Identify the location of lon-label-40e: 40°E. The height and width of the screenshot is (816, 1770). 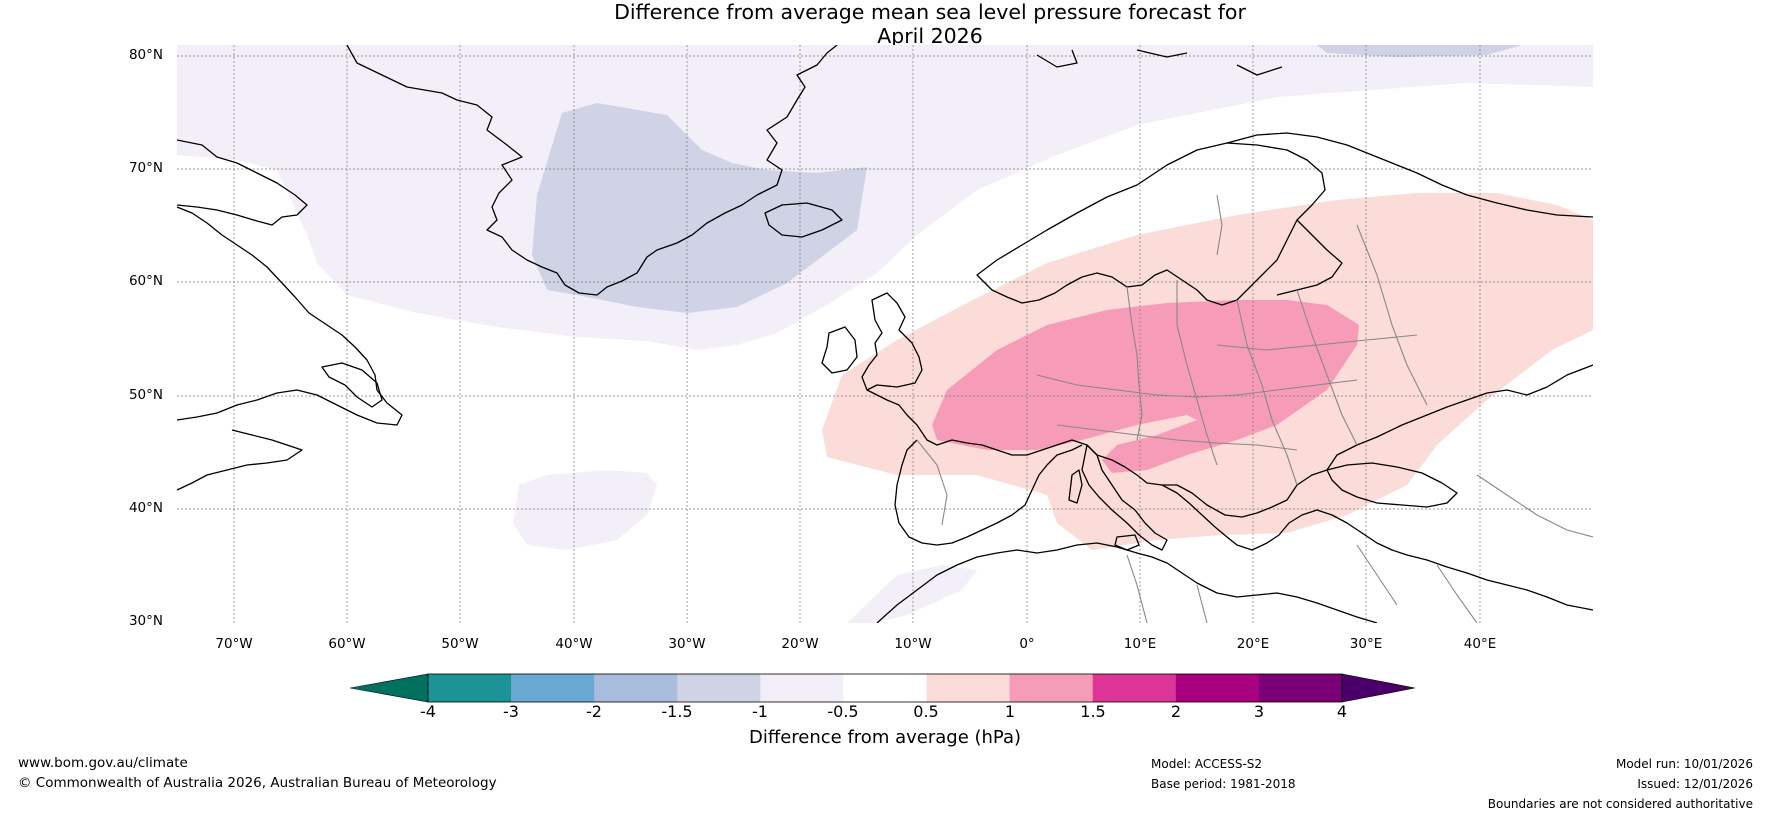
(1480, 644).